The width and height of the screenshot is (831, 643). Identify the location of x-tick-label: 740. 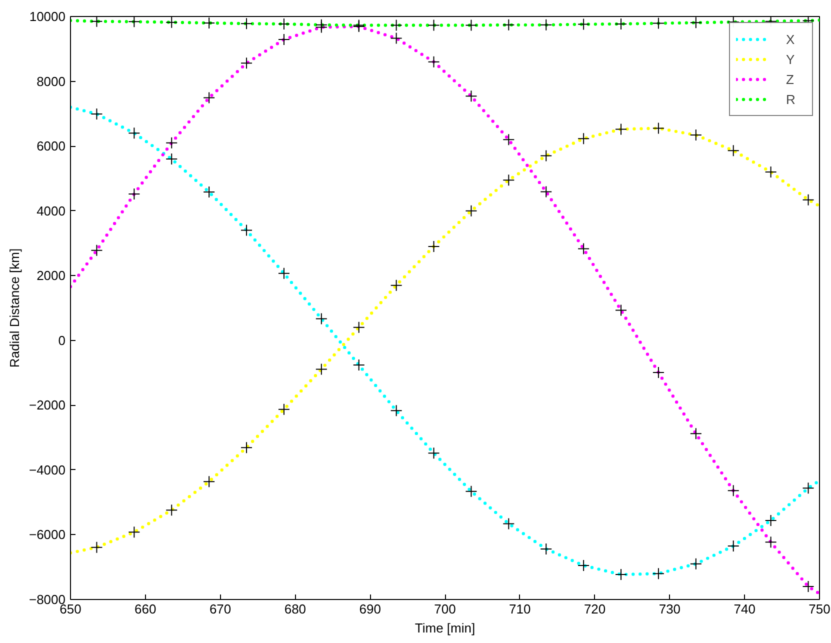
(745, 609).